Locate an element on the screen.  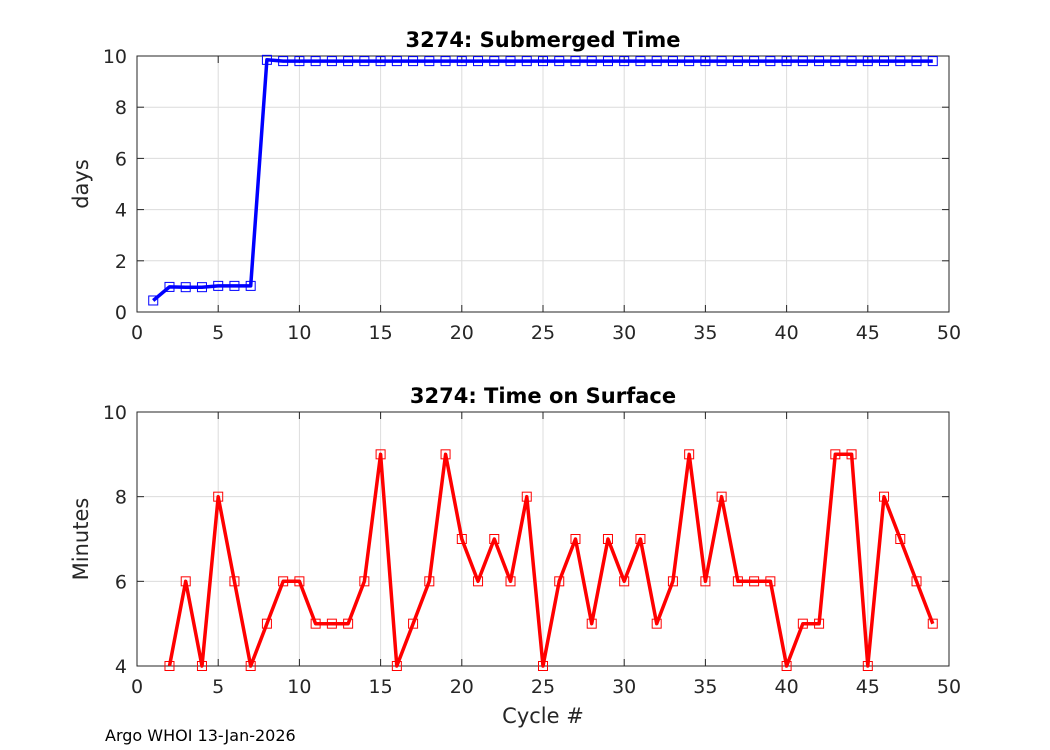
submerged-time-x-tick-label: 10 is located at coordinates (299, 333).